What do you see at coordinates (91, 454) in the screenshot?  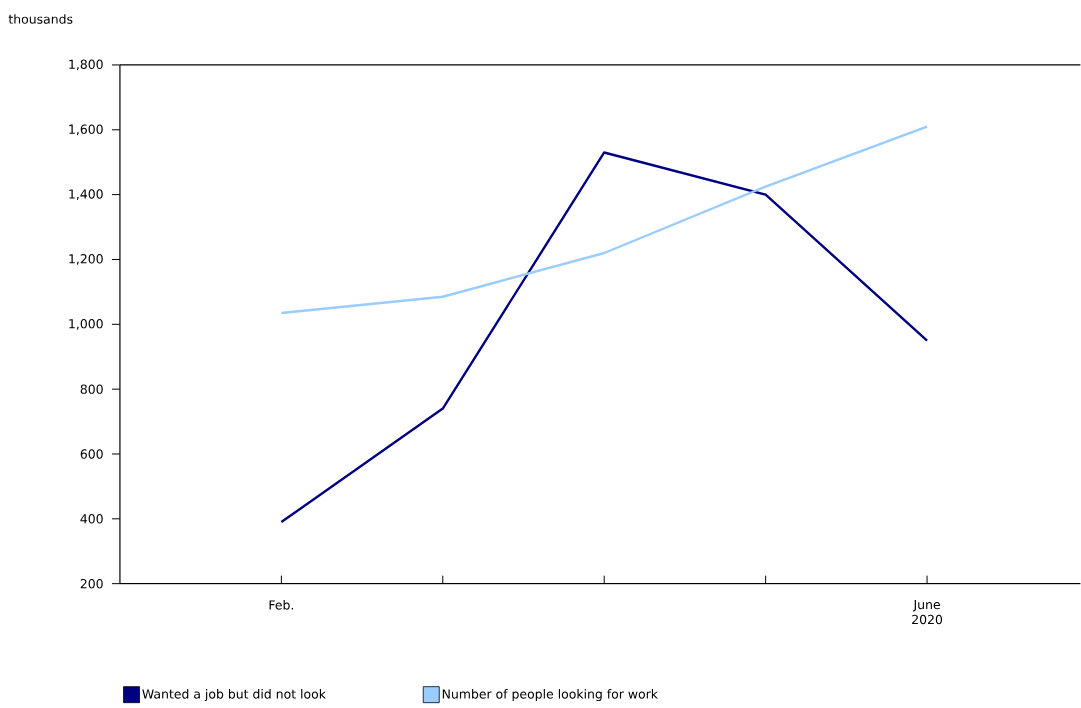 I see `y-tick-label: 600` at bounding box center [91, 454].